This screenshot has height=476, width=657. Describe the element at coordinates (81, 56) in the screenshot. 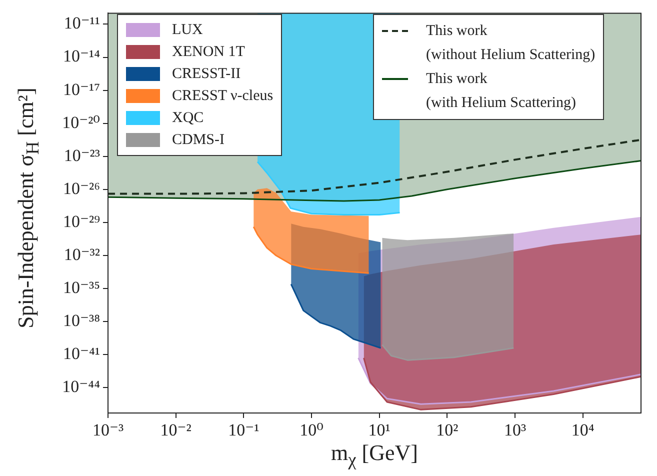

I see `y-tick-label: 10⁻¹⁴` at that location.